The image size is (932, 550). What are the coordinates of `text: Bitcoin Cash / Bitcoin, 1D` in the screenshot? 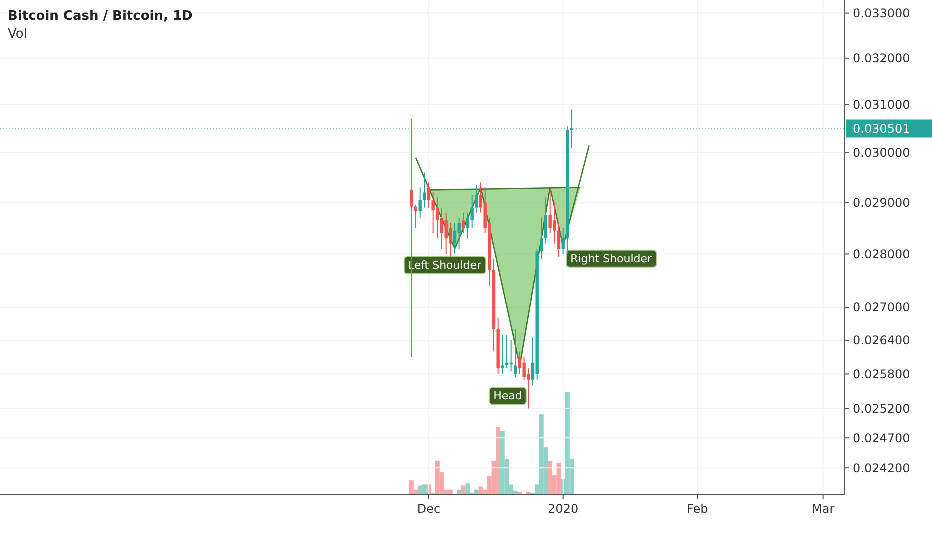 It's located at (100, 16).